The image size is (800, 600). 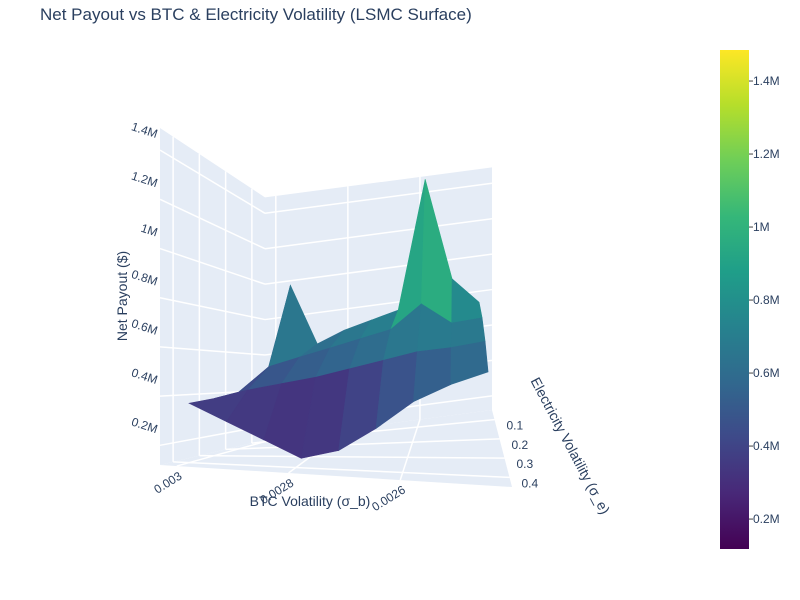 I want to click on z-tick-label: 1M, so click(x=149, y=230).